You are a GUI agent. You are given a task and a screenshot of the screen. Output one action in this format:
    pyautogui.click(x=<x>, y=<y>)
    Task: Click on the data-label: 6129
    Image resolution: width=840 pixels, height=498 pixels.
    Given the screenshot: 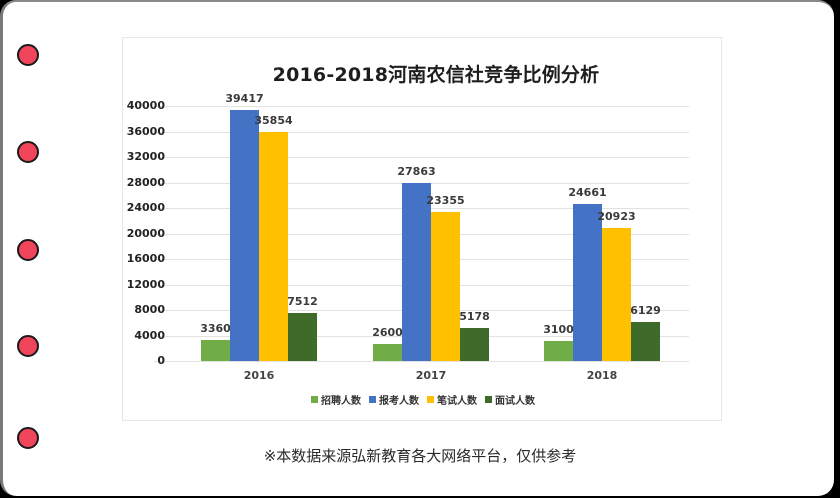 What is the action you would take?
    pyautogui.click(x=645, y=310)
    